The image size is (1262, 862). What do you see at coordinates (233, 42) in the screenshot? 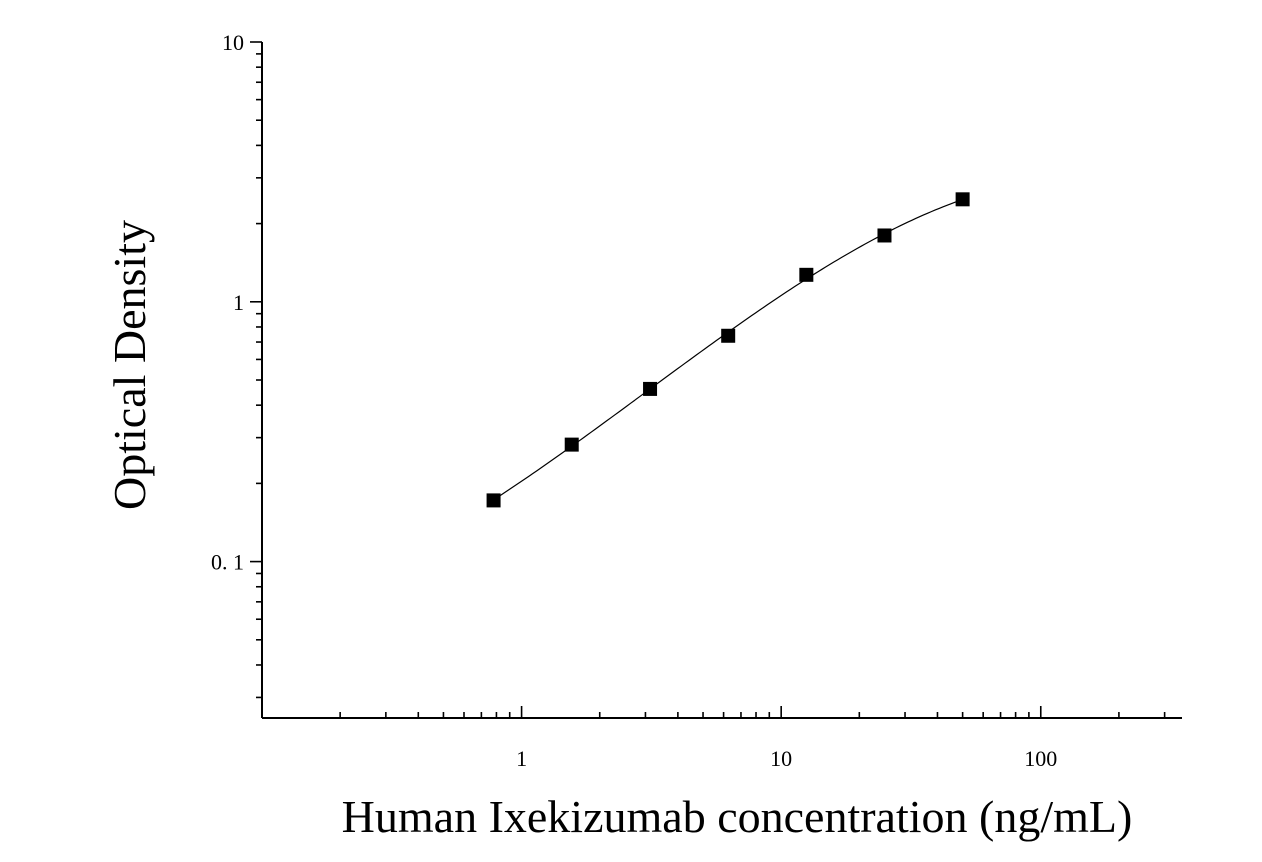
I see `y-tick-label: 10` at bounding box center [233, 42].